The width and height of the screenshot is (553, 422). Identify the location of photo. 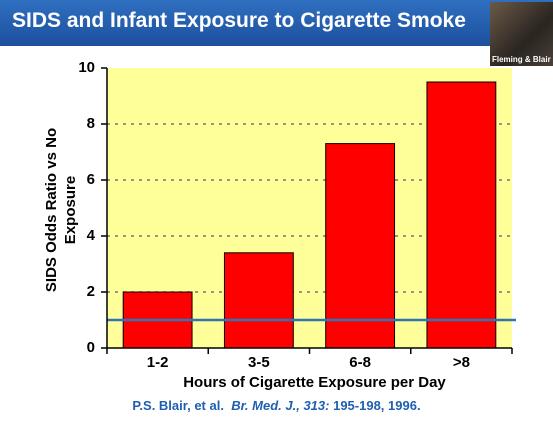
(521, 34).